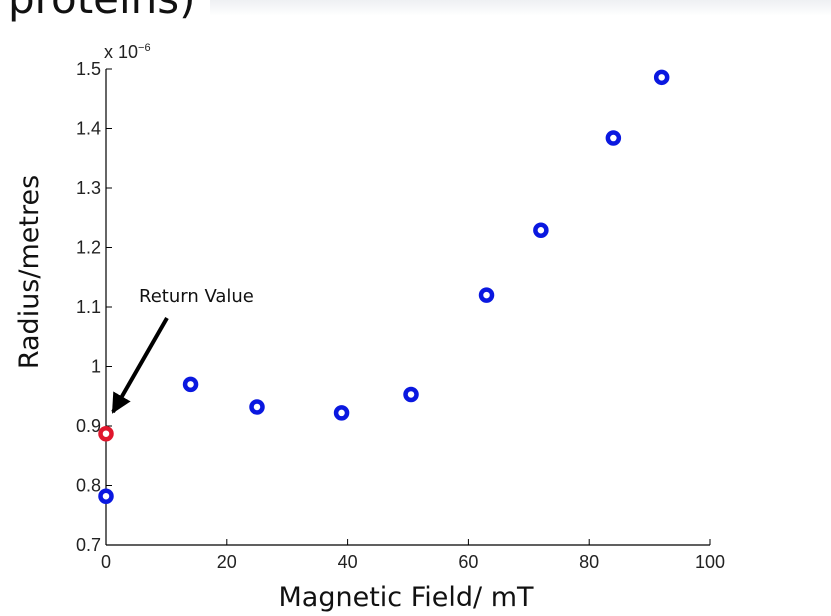 The height and width of the screenshot is (616, 831). Describe the element at coordinates (127, 52) in the screenshot. I see `y-axis-exponent: x 10−6` at that location.